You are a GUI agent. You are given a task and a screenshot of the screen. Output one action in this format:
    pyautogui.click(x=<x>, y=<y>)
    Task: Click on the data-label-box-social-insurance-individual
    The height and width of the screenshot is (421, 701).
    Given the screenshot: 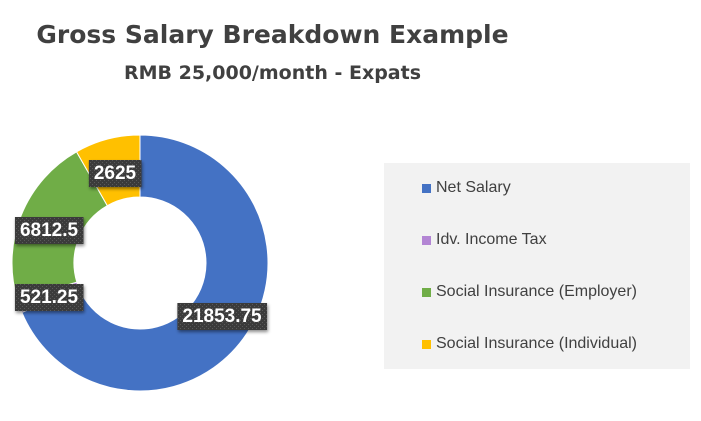 What is the action you would take?
    pyautogui.click(x=115, y=173)
    